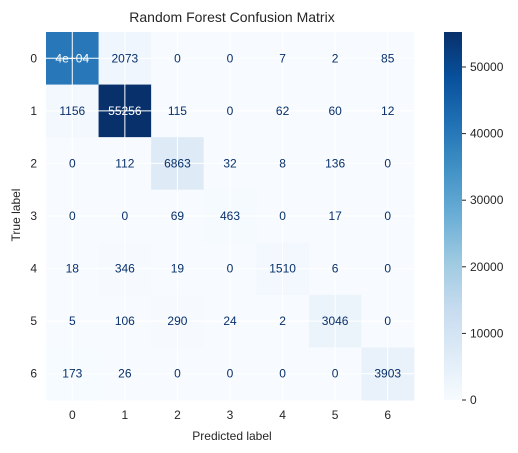 This screenshot has width=518, height=453. What do you see at coordinates (16, 215) in the screenshot?
I see `y-axis-label: True label` at bounding box center [16, 215].